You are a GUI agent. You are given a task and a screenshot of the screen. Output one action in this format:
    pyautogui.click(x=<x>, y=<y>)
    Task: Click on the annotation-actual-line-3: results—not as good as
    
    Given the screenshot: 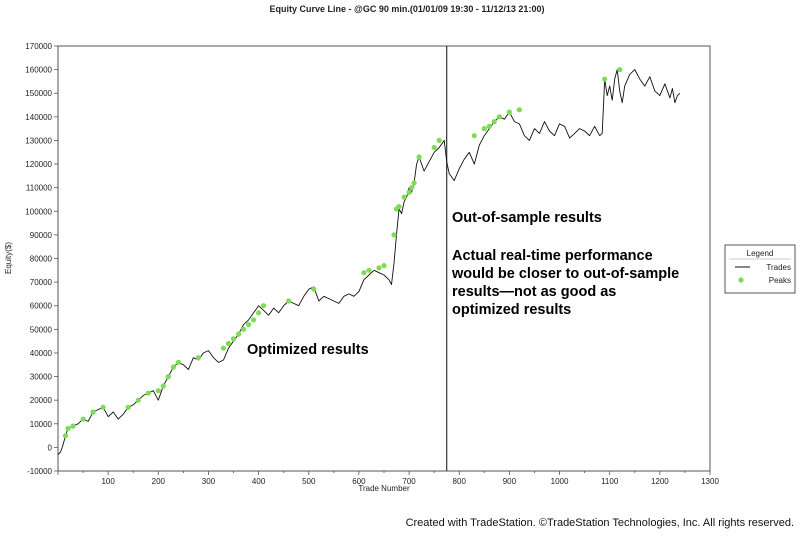 What is the action you would take?
    pyautogui.click(x=534, y=292)
    